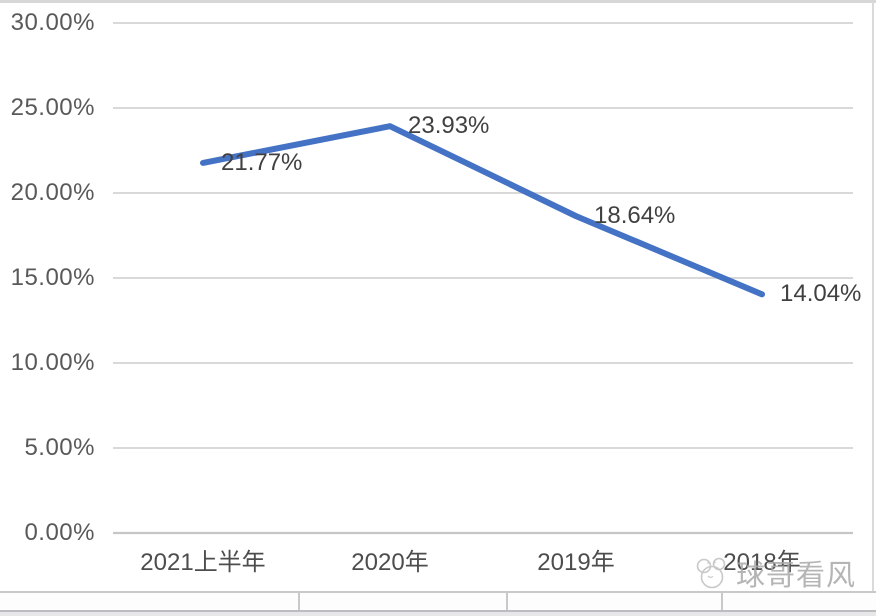 This screenshot has width=876, height=616. What do you see at coordinates (711, 573) in the screenshot?
I see `panda-face-icon` at bounding box center [711, 573].